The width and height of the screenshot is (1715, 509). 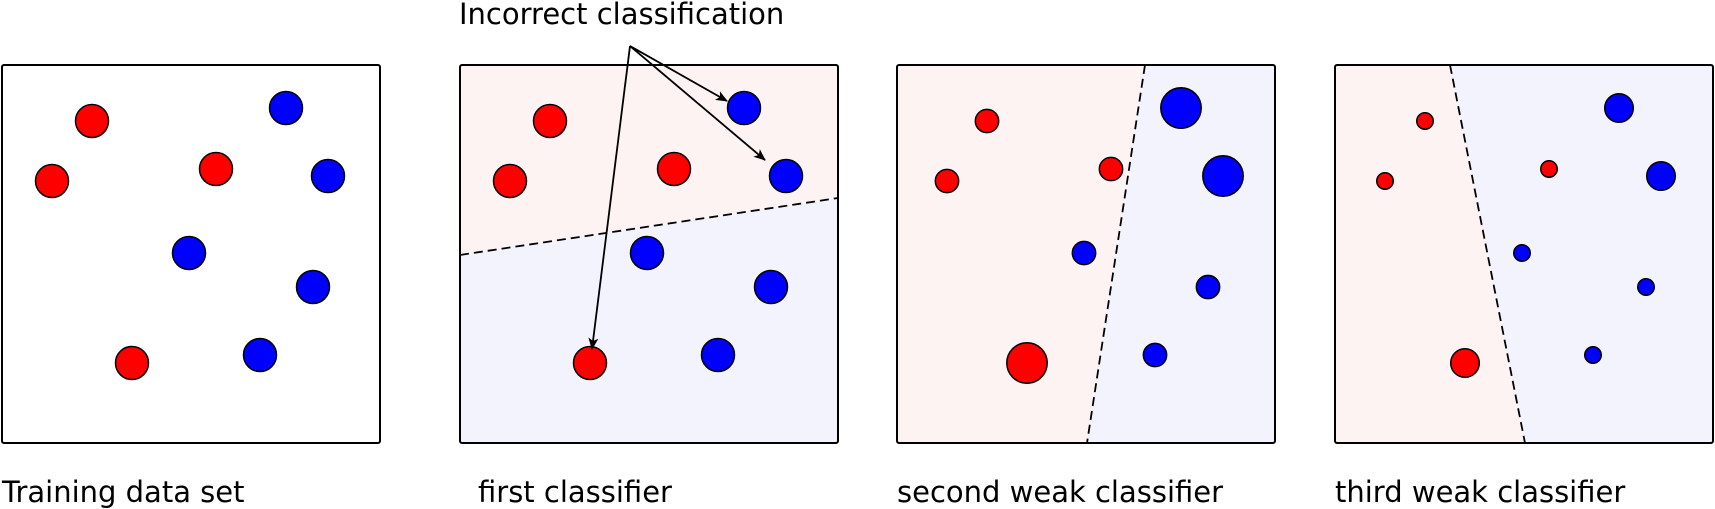 I want to click on arrow-to-blue-point-top, so click(x=678, y=73).